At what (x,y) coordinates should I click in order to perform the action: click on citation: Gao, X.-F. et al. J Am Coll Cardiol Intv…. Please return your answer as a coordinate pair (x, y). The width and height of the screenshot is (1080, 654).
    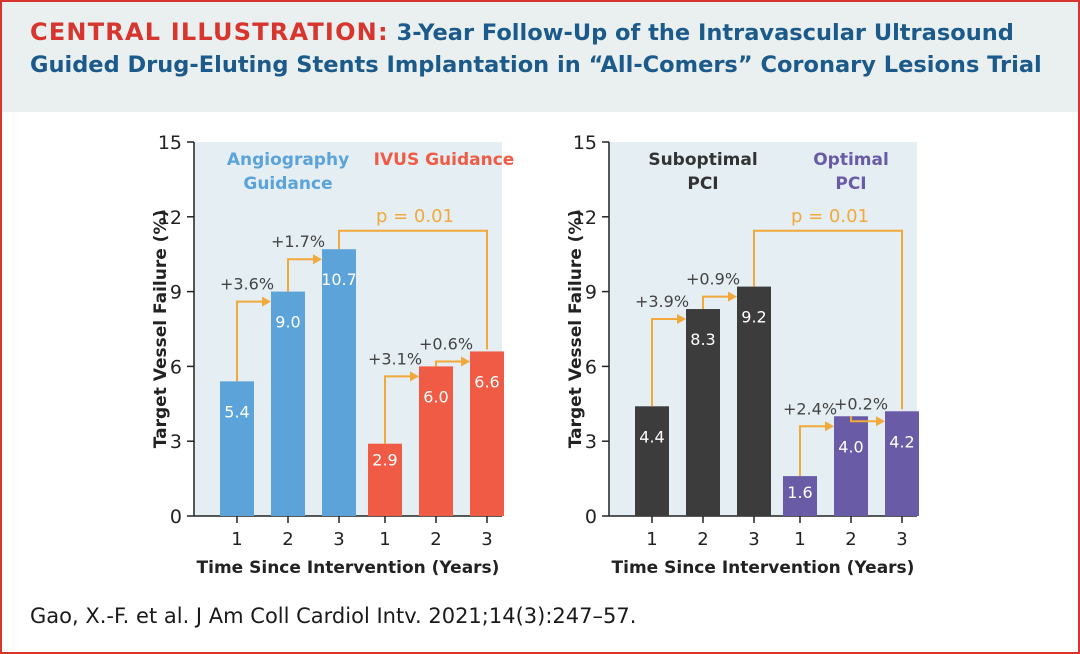
    Looking at the image, I should click on (333, 616).